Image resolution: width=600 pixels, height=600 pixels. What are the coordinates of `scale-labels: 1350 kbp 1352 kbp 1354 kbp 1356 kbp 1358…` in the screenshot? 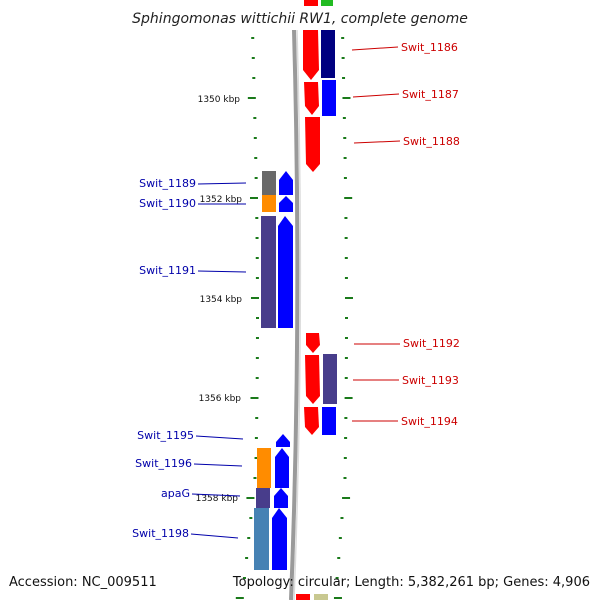 It's located at (219, 299).